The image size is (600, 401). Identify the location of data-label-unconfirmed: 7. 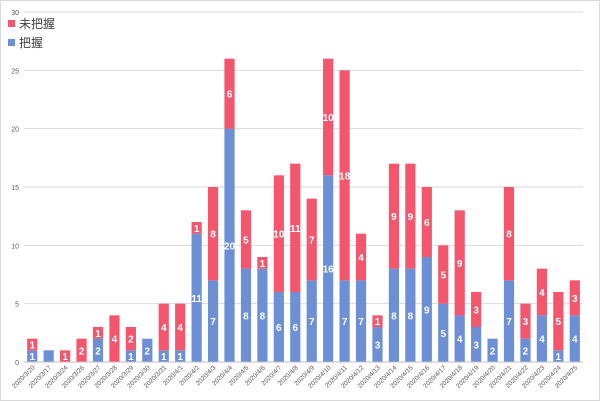
(312, 241).